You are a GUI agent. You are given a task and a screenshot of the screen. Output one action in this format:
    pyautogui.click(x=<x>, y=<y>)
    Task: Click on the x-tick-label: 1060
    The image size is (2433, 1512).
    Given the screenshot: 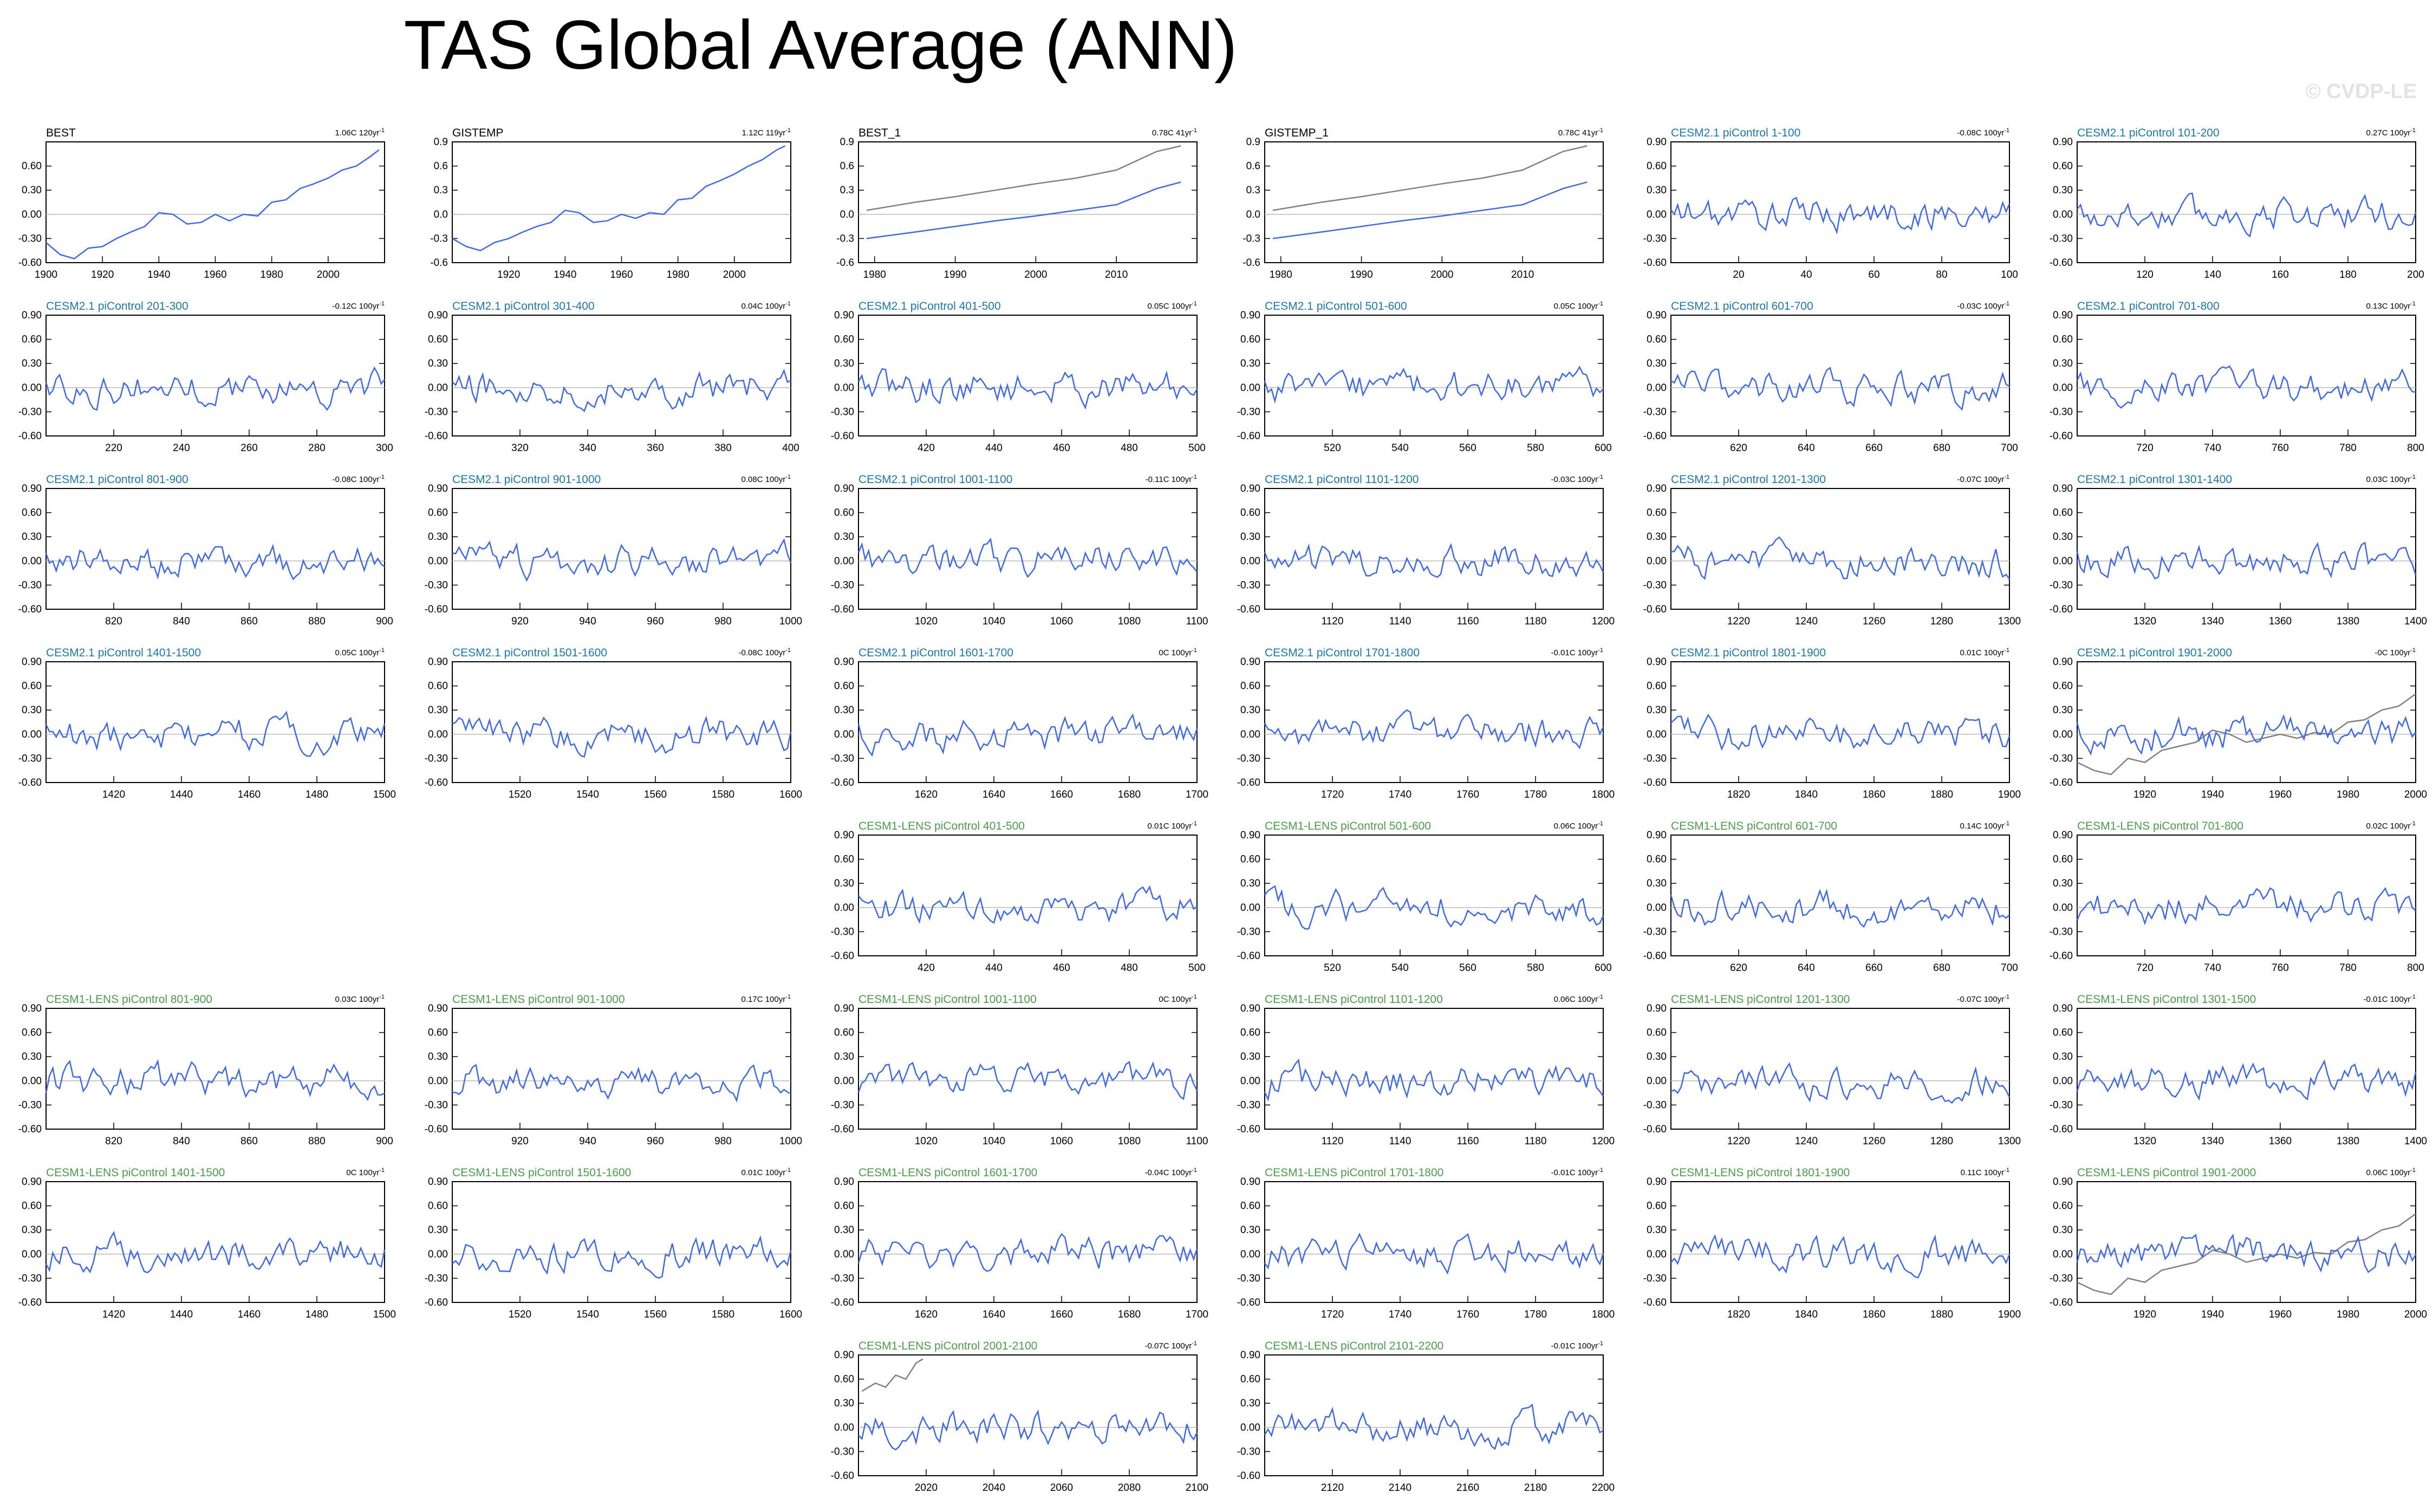 What is the action you would take?
    pyautogui.click(x=1061, y=621)
    